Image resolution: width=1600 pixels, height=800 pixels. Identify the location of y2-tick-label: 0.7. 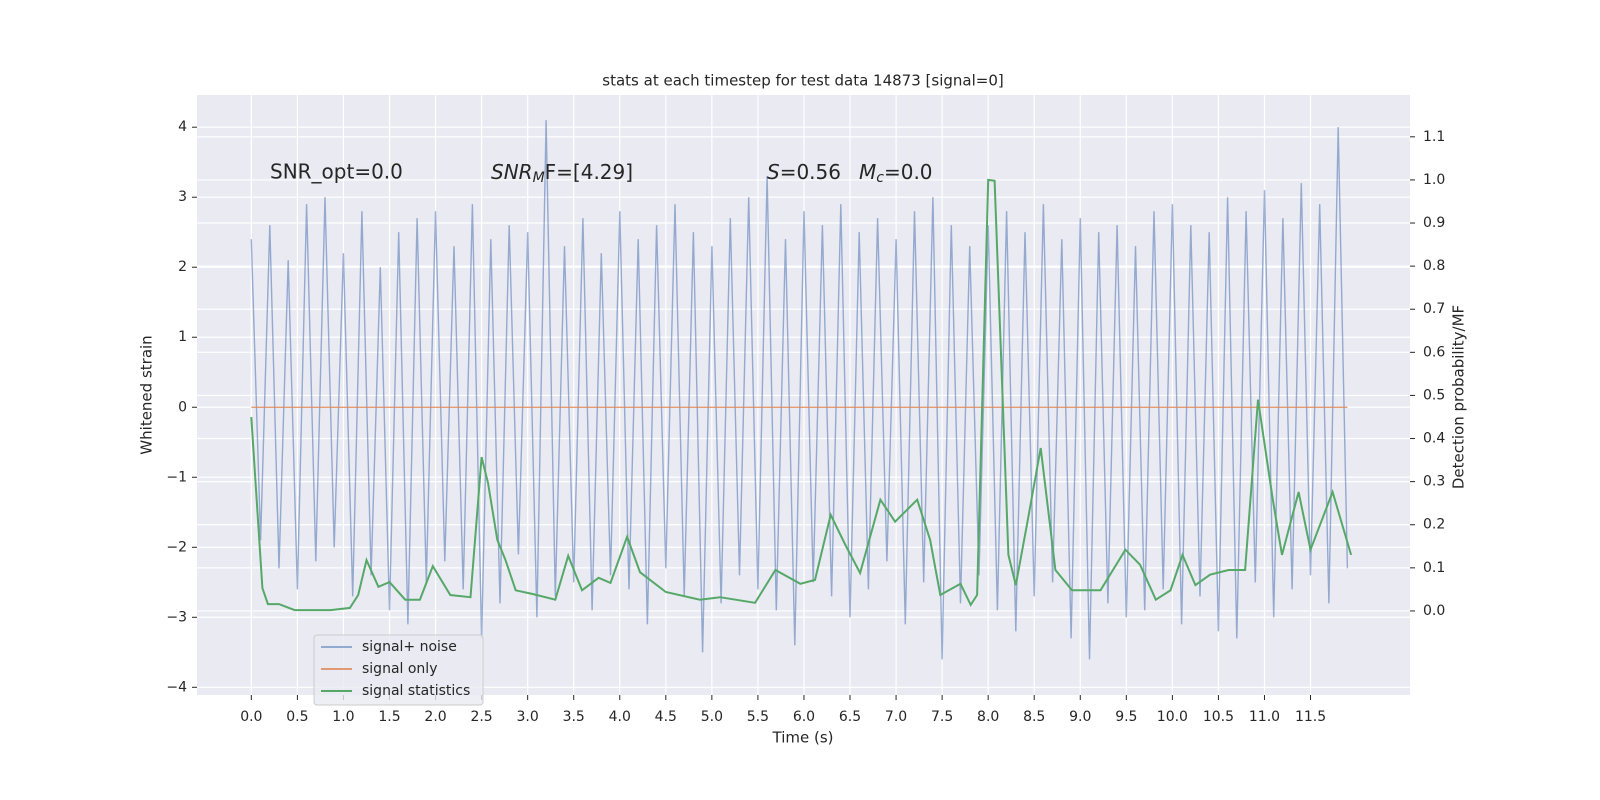
(1434, 309).